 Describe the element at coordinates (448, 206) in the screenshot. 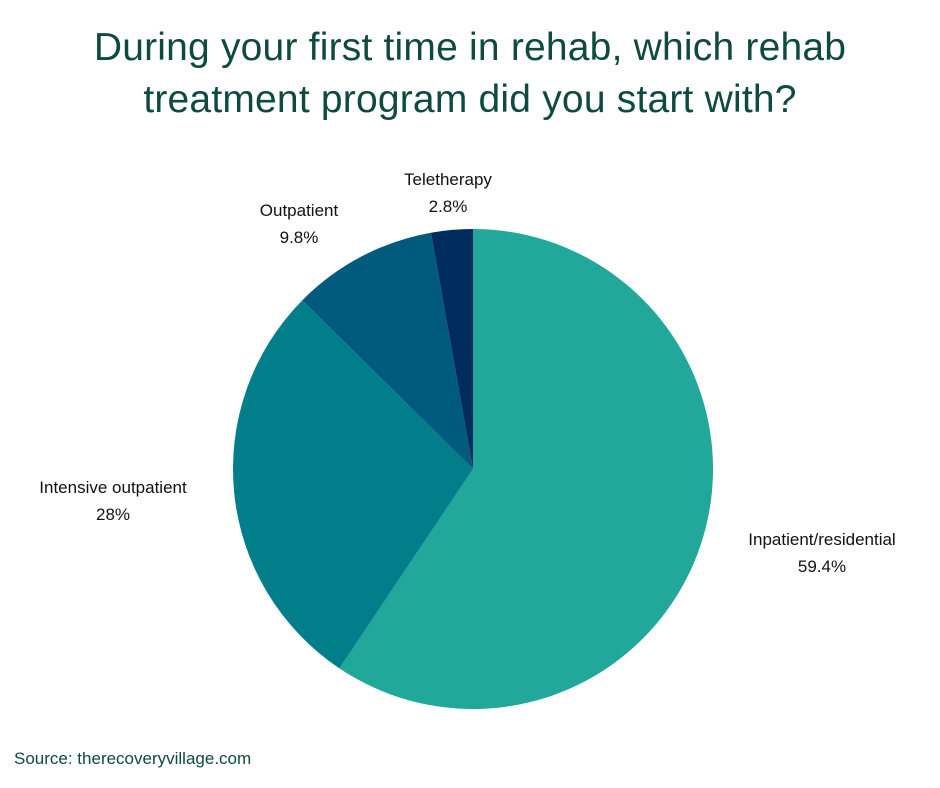

I see `slice-value-label-teletherapy: 2.8%` at that location.